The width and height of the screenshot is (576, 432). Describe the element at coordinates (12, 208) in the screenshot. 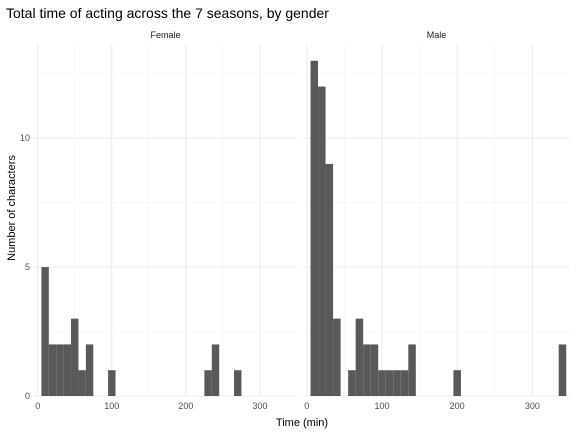

I see `y-axis-label: Number of characters` at that location.